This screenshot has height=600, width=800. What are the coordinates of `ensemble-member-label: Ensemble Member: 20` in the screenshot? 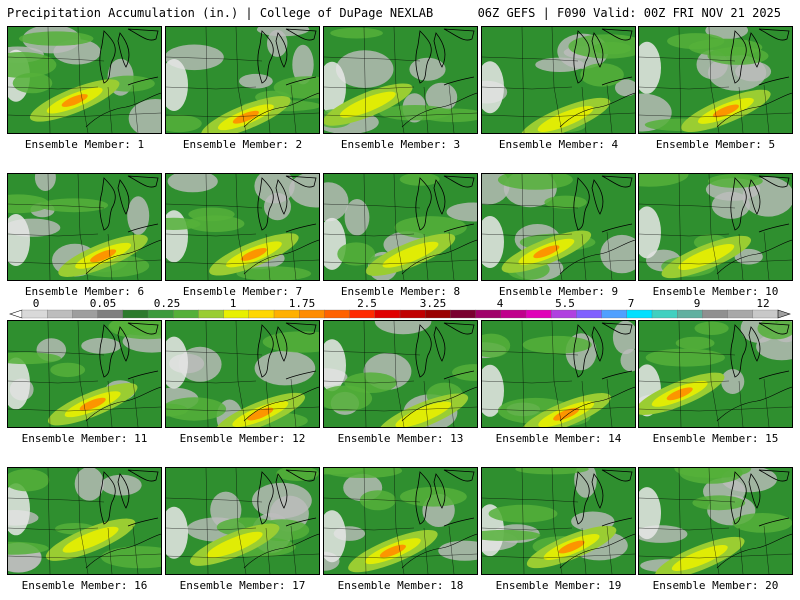 It's located at (715, 585).